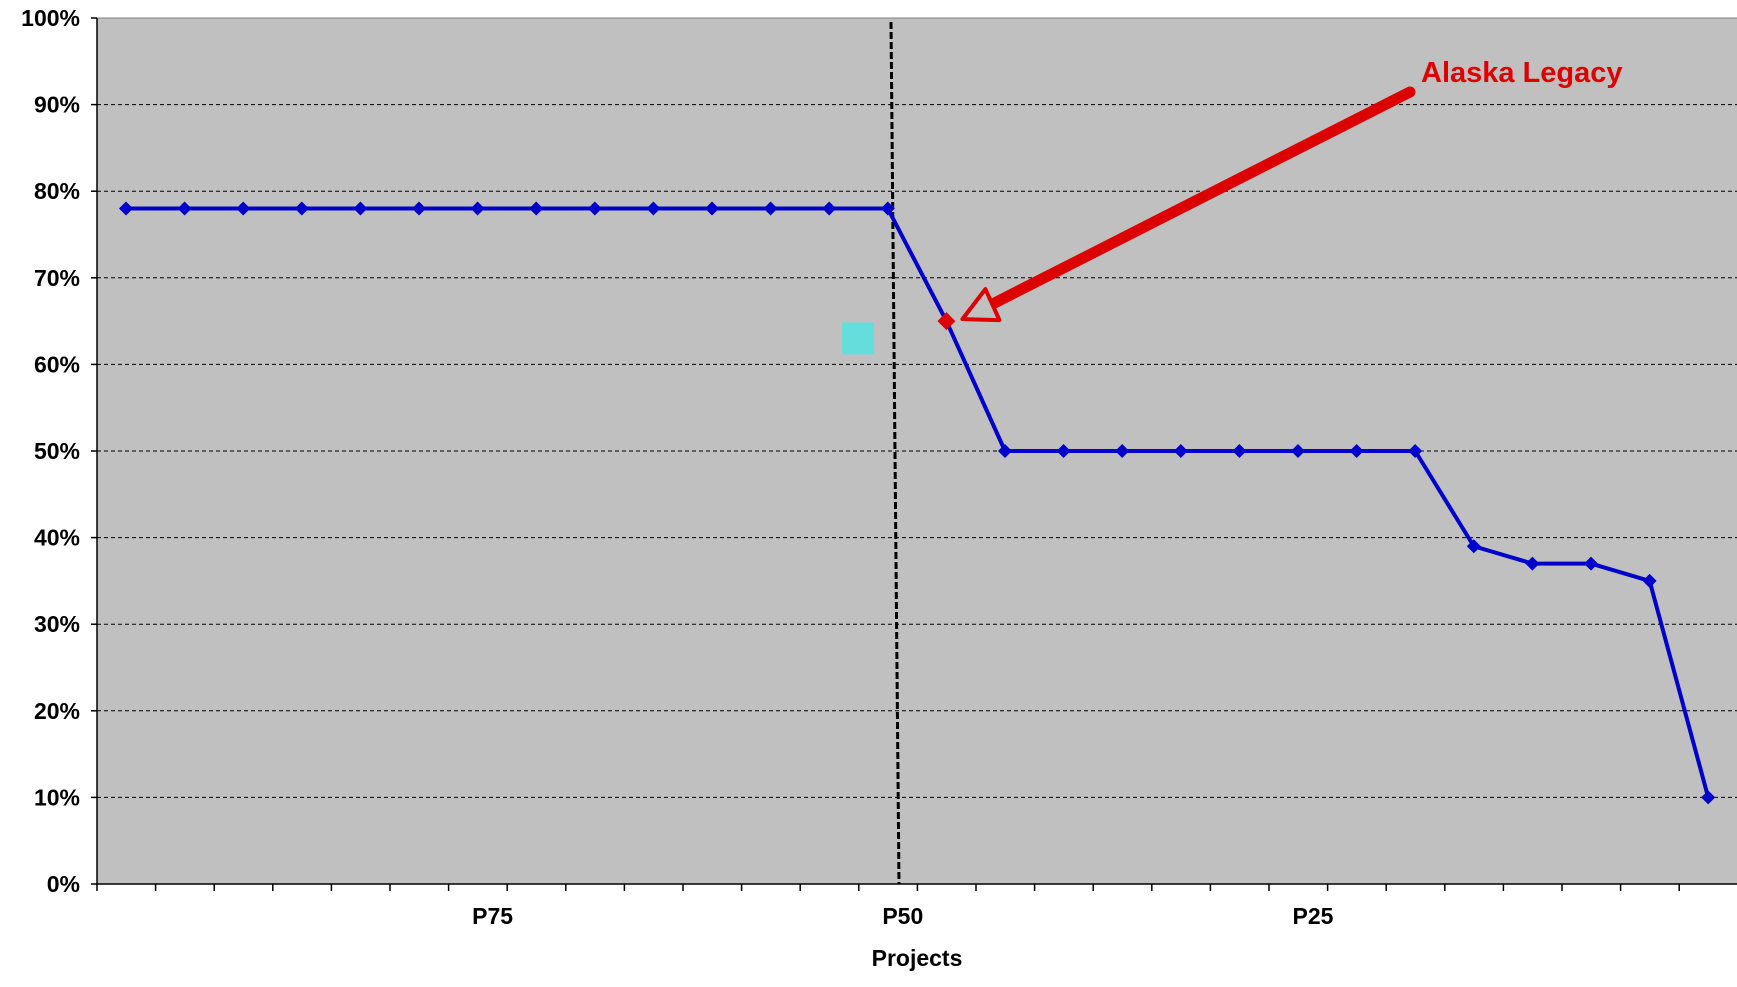  I want to click on x-tick-labels: P75 P50 P25, so click(903, 916).